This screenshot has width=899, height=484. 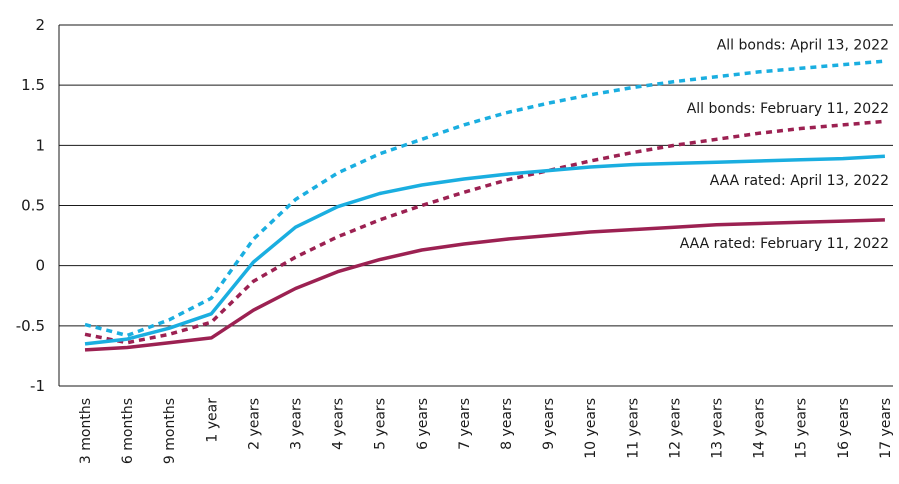 I want to click on y-axis-ticks: -1 -0.5 0 0.5 1 1.5 2, so click(x=30, y=205).